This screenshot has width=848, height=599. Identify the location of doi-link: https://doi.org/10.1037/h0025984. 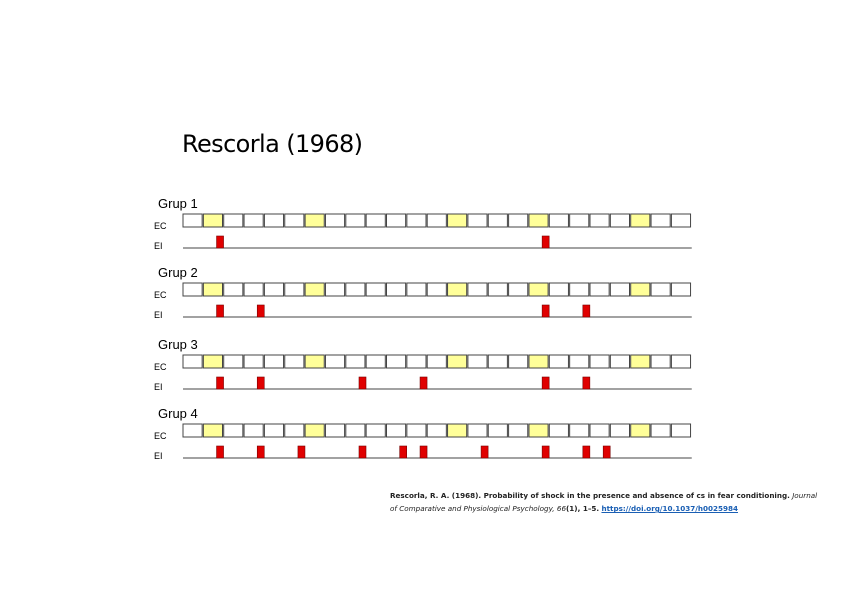
(670, 508).